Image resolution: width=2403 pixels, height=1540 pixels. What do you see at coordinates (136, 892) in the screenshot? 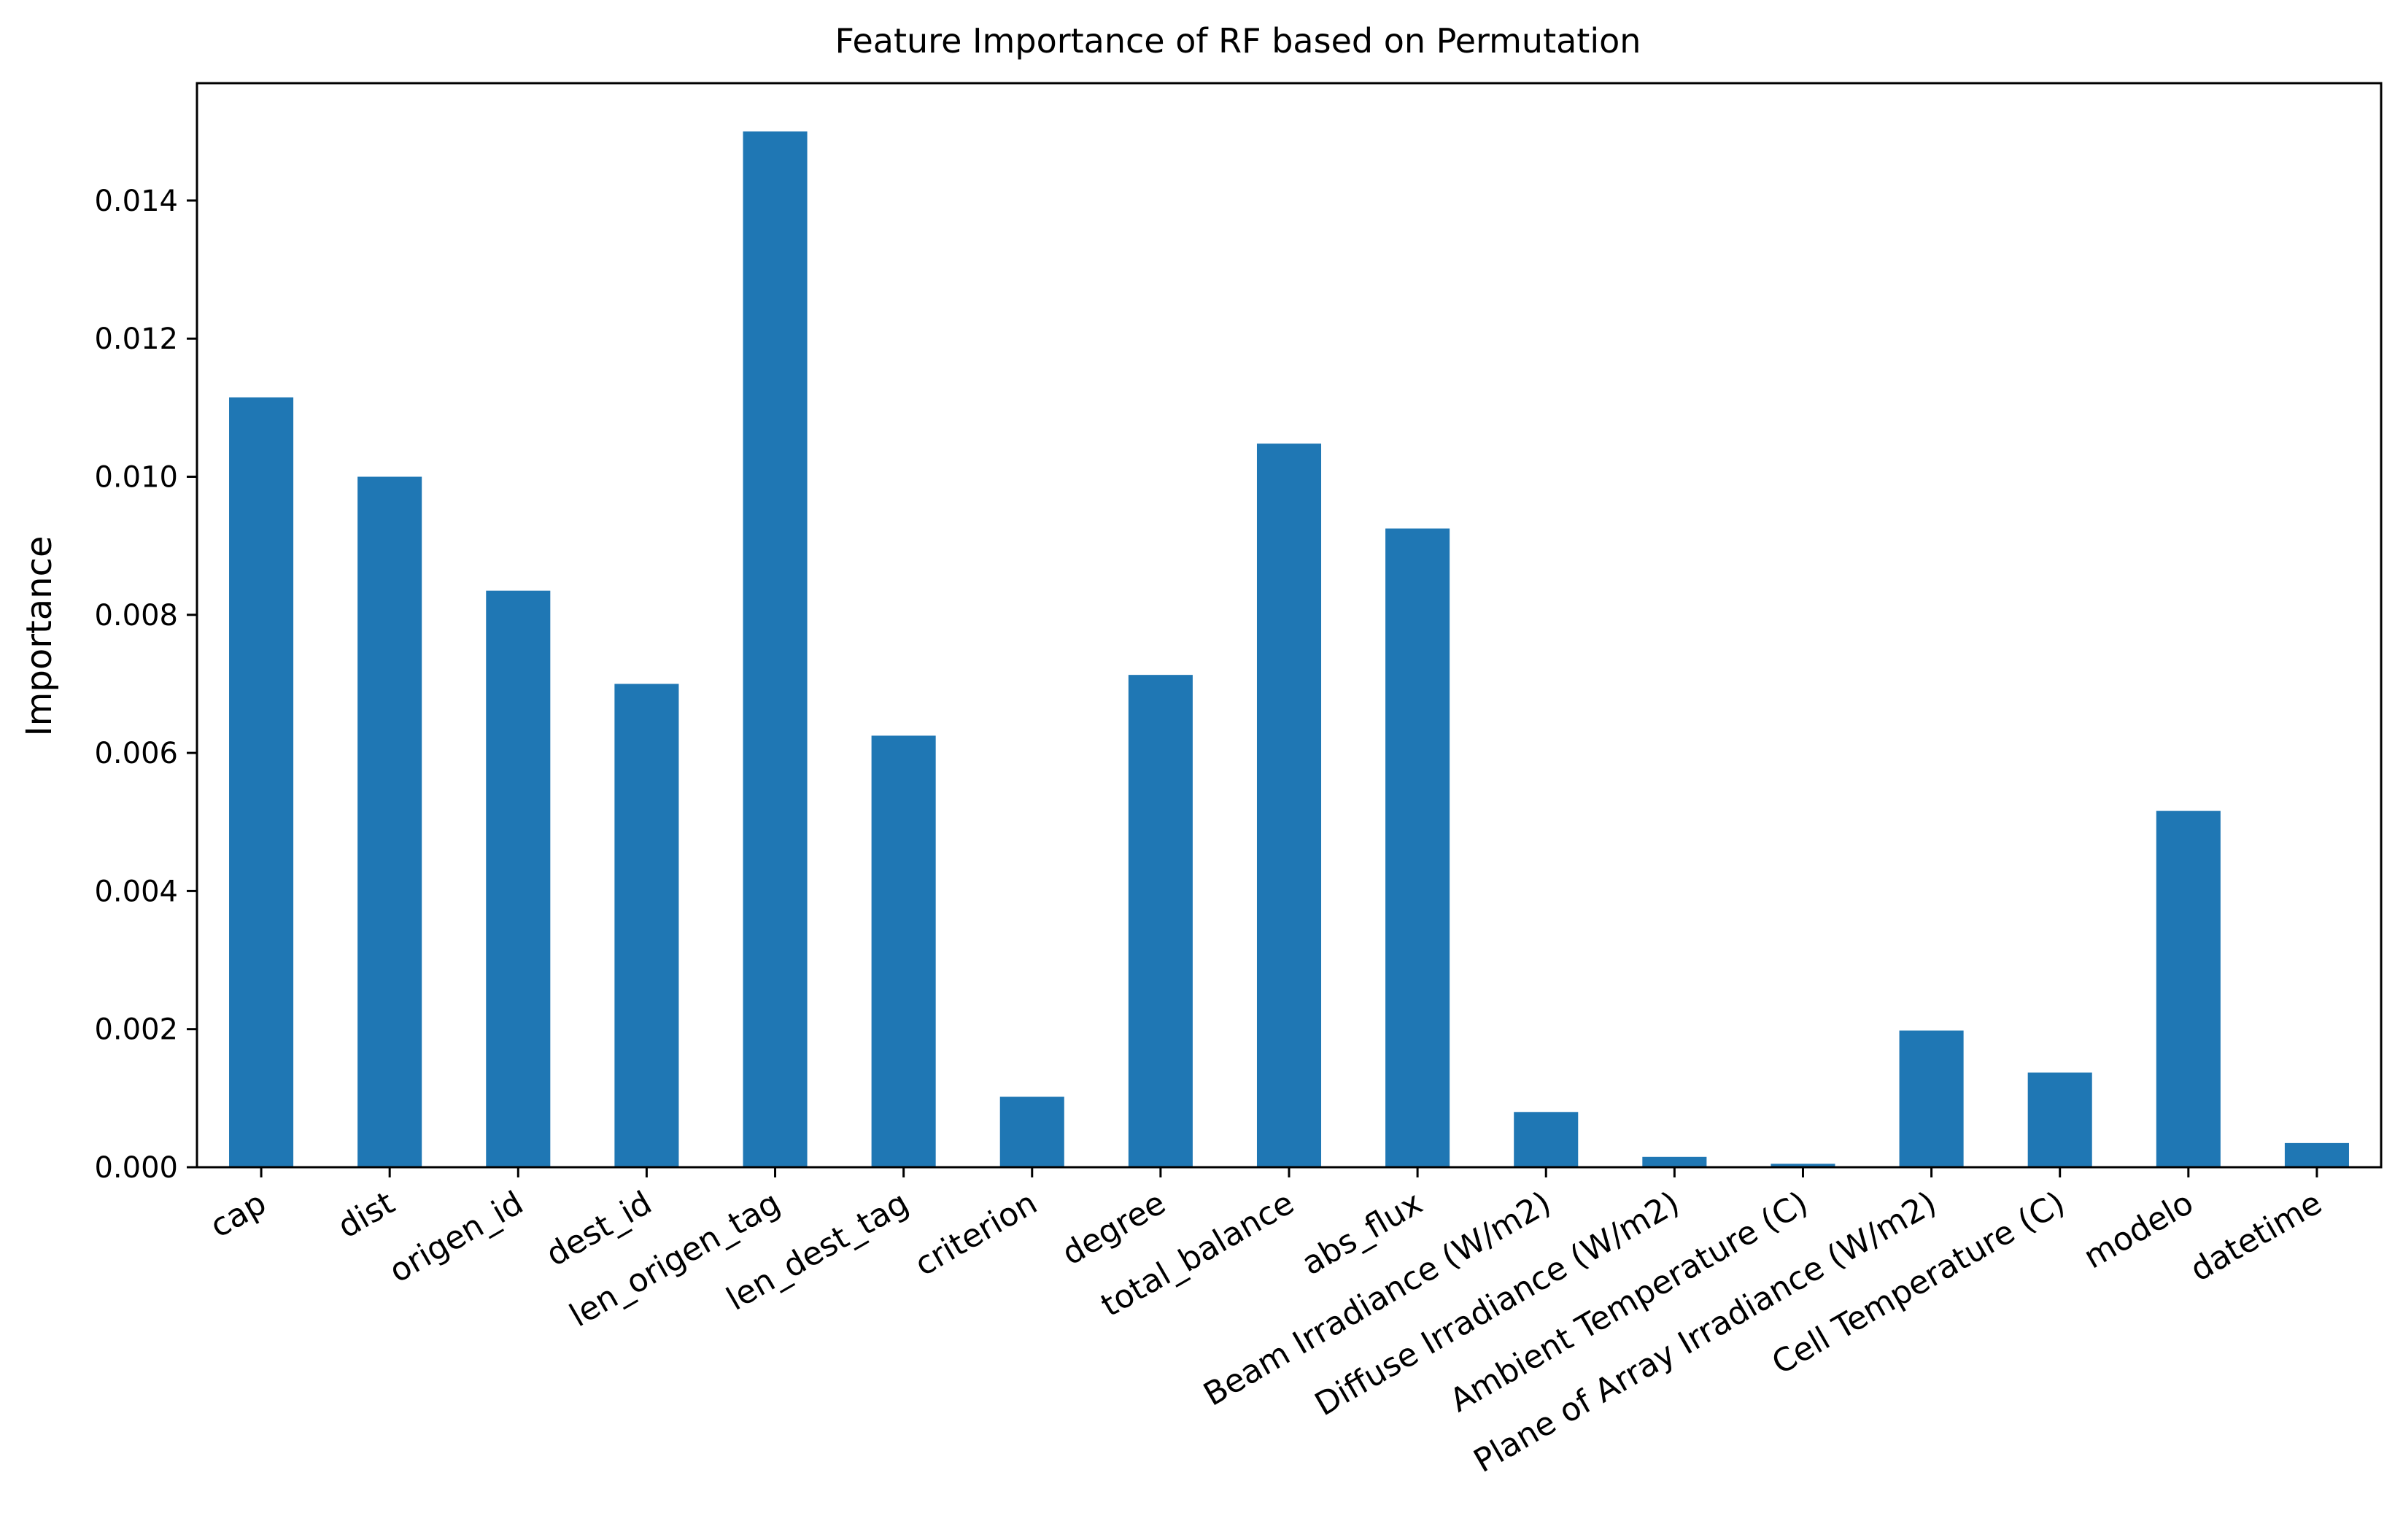
I see `y-tick-label-2: 0.004` at bounding box center [136, 892].